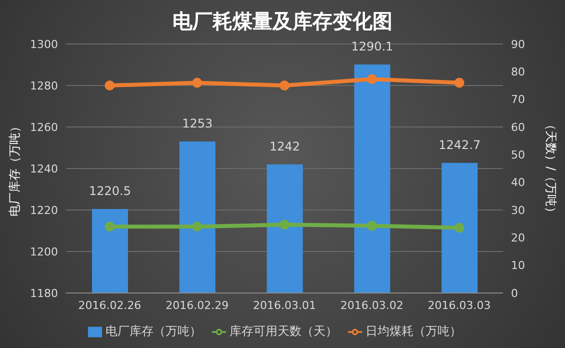 The height and width of the screenshot is (348, 565). What do you see at coordinates (459, 145) in the screenshot?
I see `data-label: 1242.7` at bounding box center [459, 145].